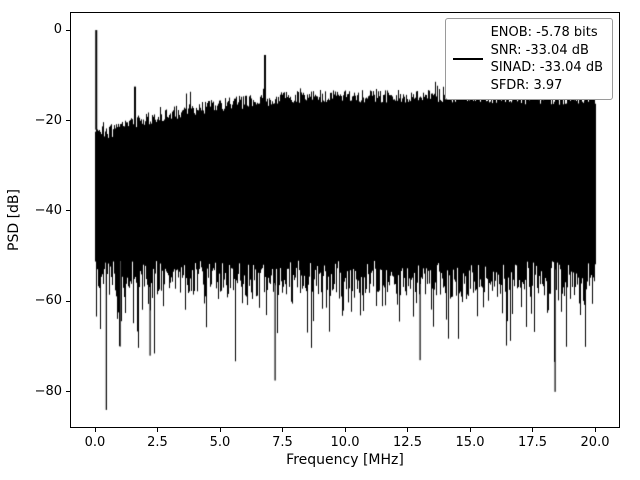 This screenshot has width=640, height=480. Describe the element at coordinates (345, 442) in the screenshot. I see `x-tick-label: 10.0` at that location.